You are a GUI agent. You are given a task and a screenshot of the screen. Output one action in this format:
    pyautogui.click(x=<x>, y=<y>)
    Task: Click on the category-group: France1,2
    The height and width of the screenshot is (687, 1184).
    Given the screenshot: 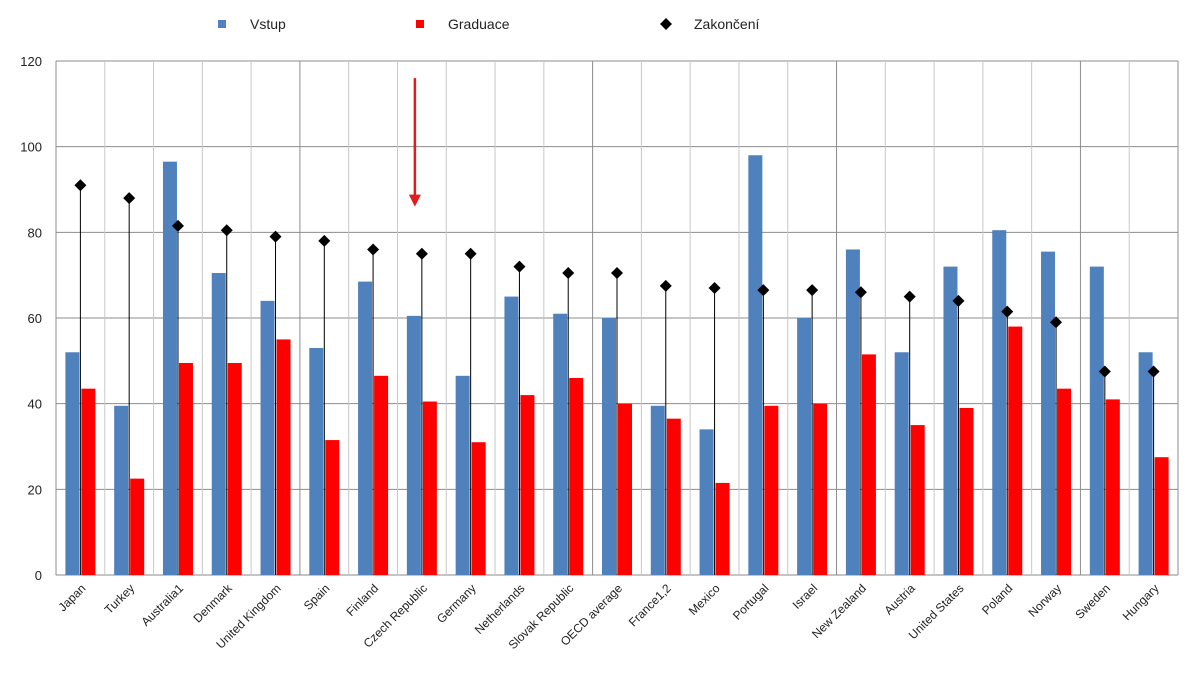 What is the action you would take?
    pyautogui.click(x=653, y=454)
    